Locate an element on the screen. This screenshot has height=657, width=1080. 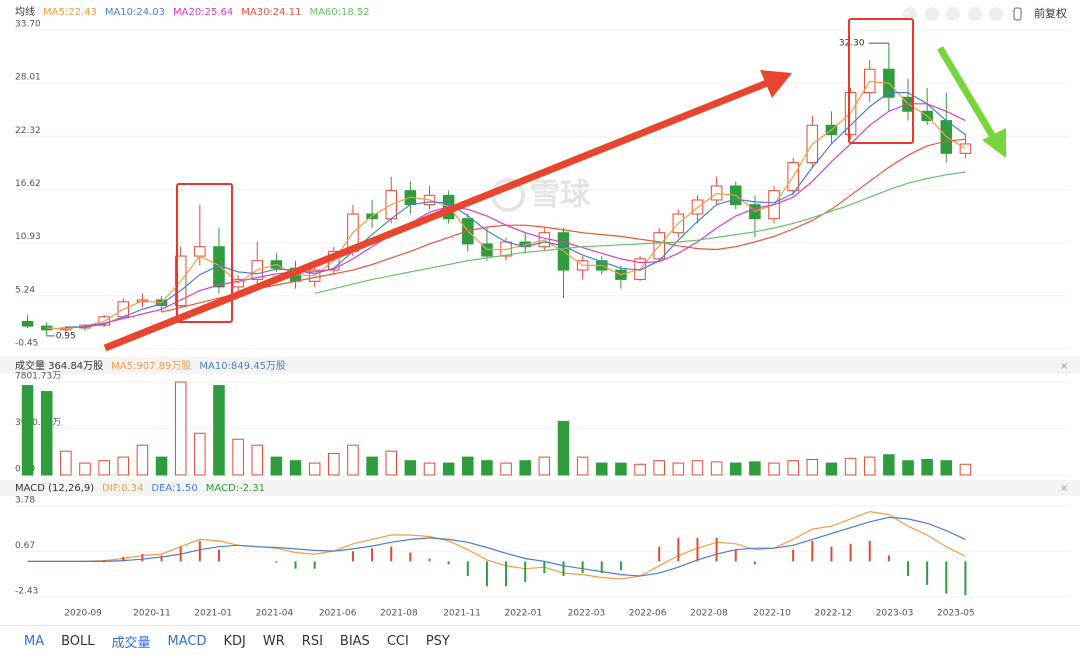
undo-button is located at coordinates (910, 14).